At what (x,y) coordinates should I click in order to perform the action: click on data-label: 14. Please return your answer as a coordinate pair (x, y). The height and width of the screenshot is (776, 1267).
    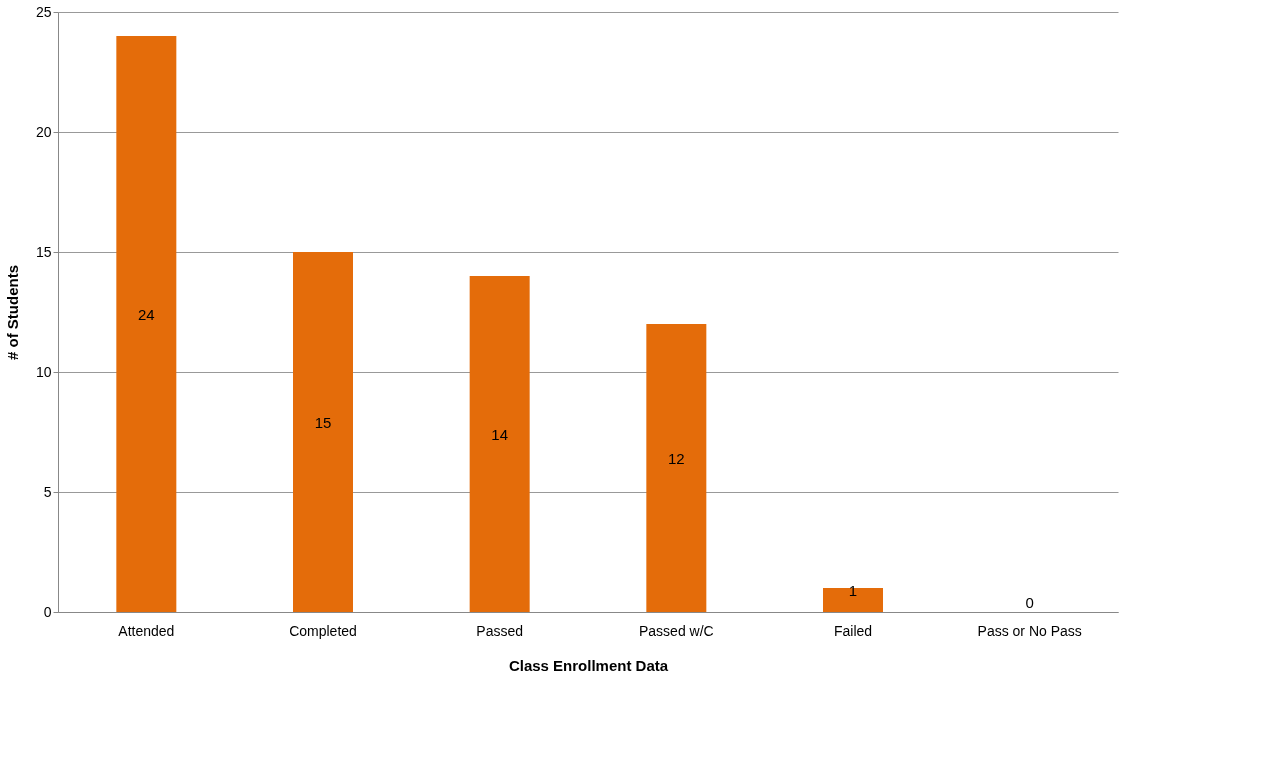
    Looking at the image, I should click on (500, 434).